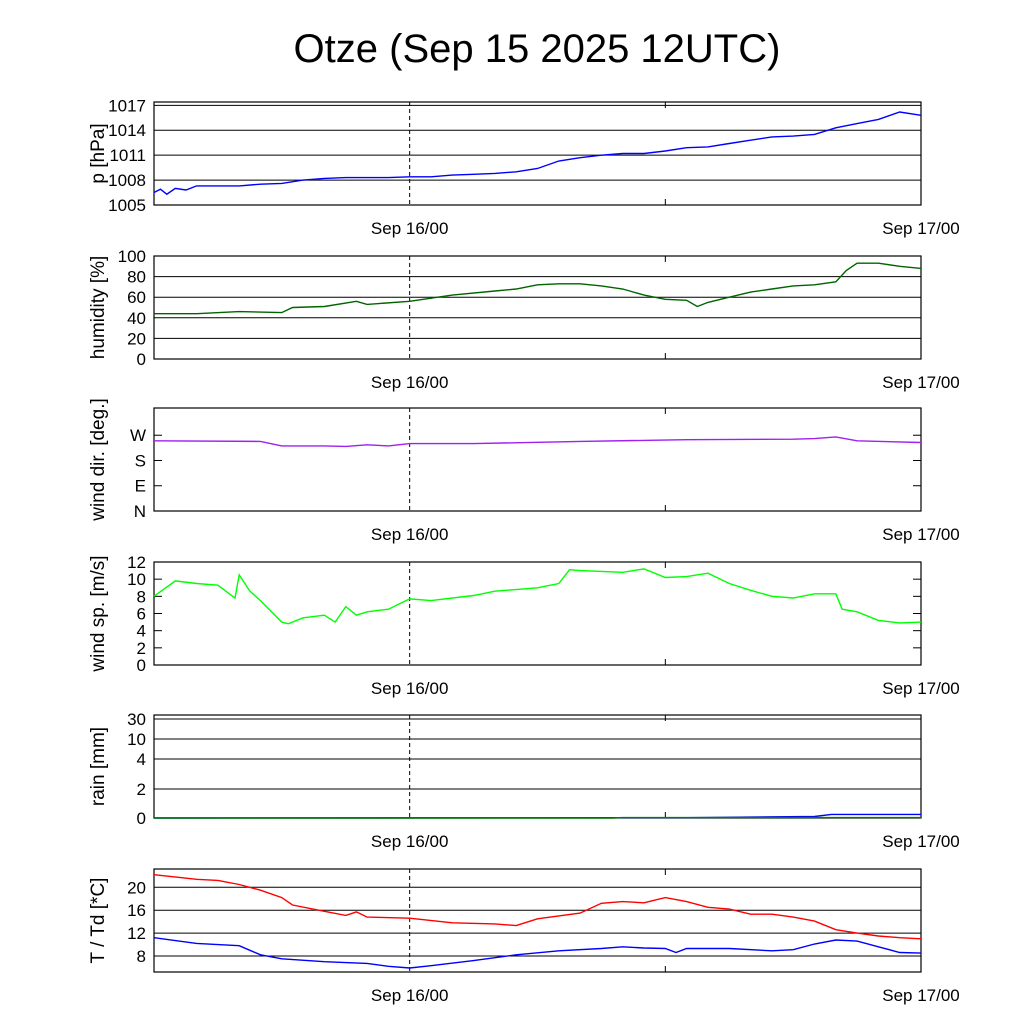 This screenshot has height=1024, width=1024. What do you see at coordinates (127, 105) in the screenshot?
I see `y-tick-label: 1017` at bounding box center [127, 105].